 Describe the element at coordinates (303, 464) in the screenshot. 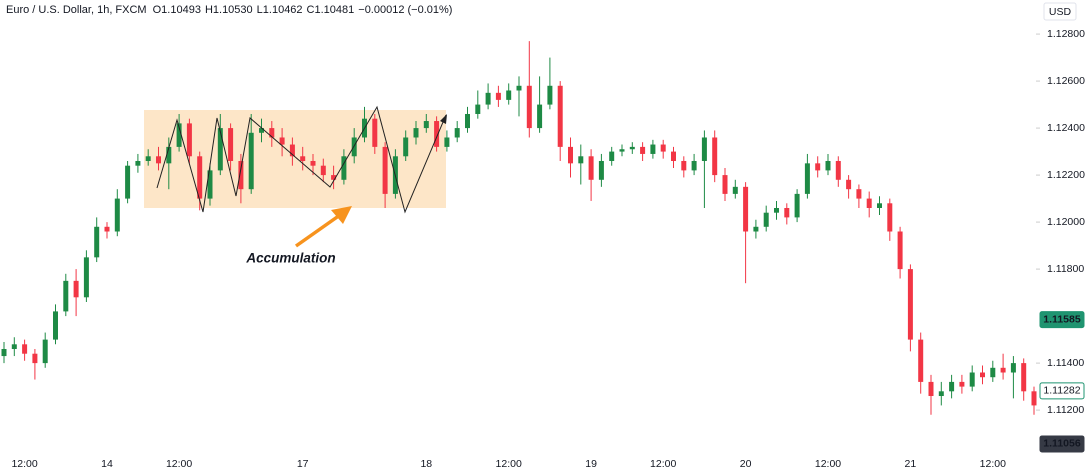

I see `x-tick-label: 17` at that location.